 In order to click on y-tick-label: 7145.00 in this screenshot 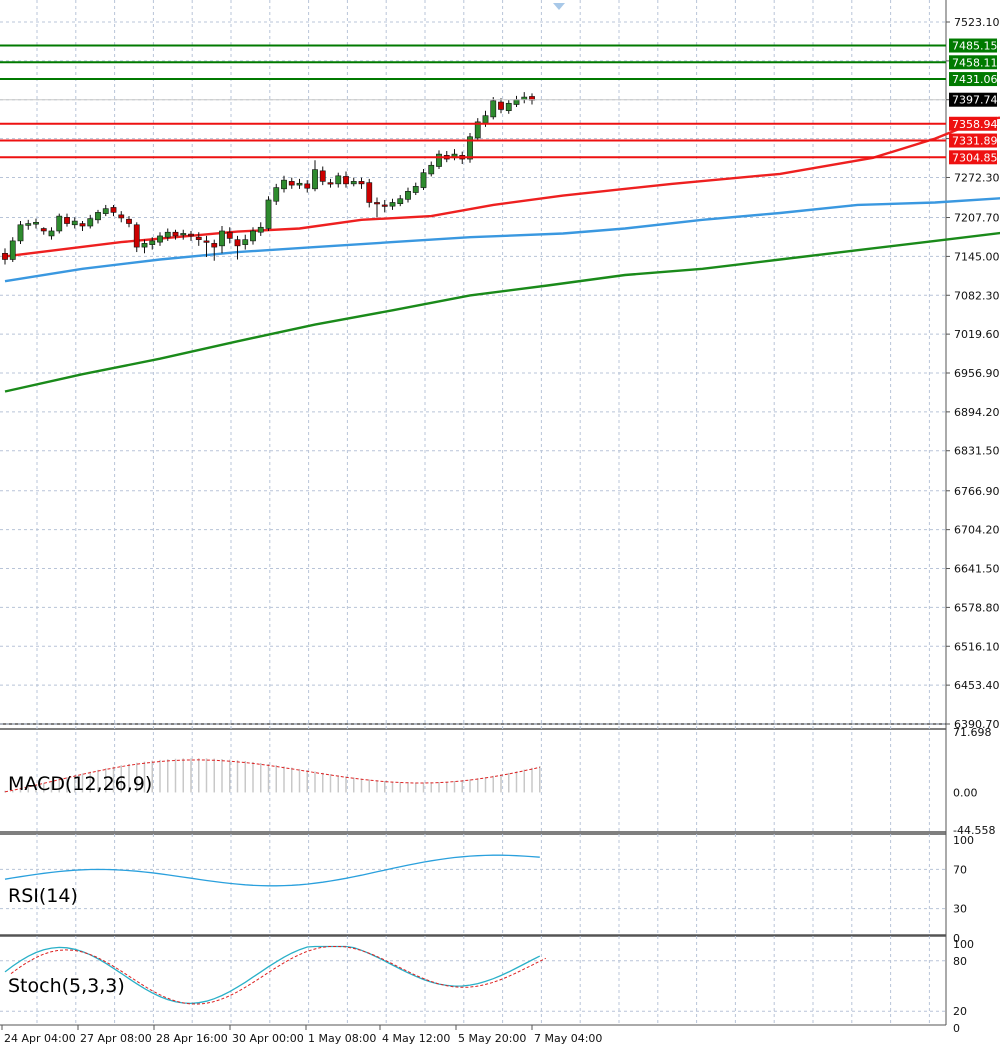, I will do `click(977, 256)`.